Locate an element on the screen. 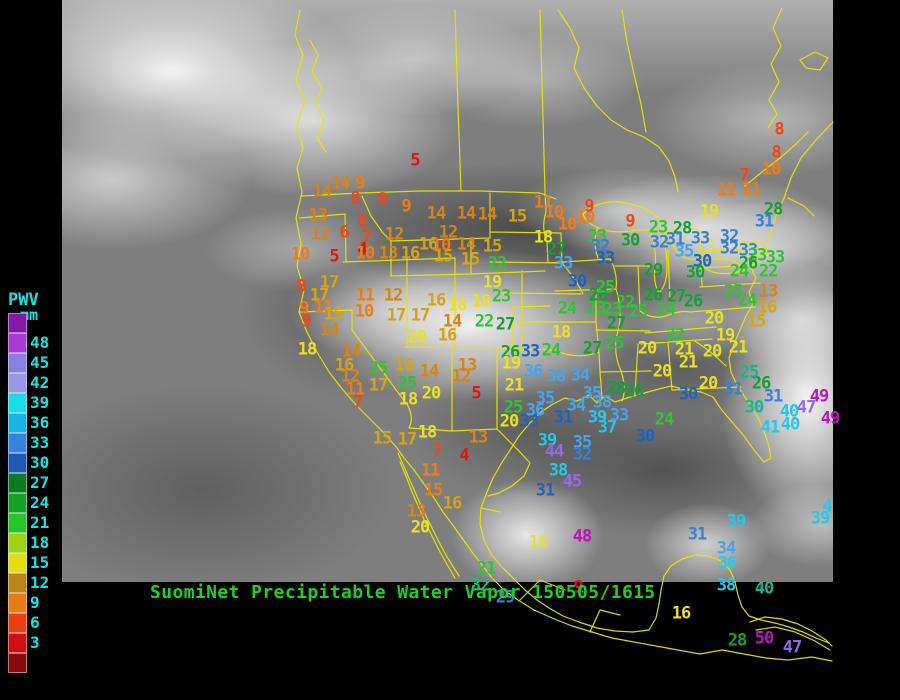 This screenshot has height=700, width=900. pwv-station-reading: 40 is located at coordinates (789, 411).